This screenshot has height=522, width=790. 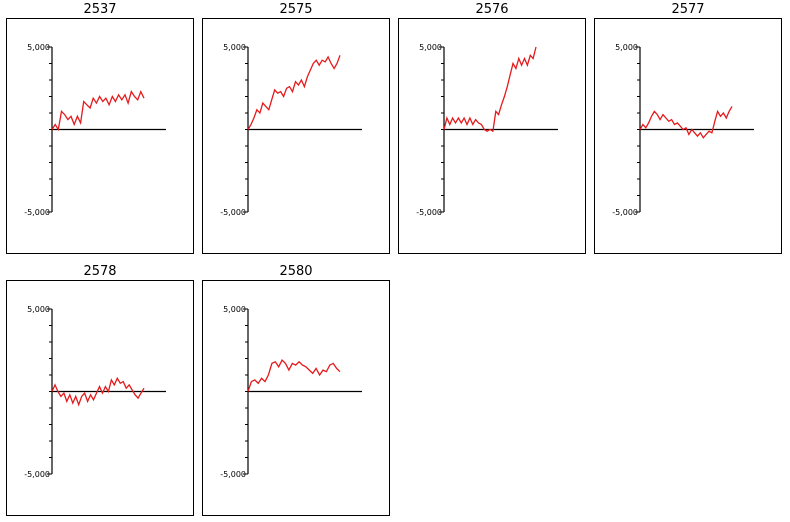 I want to click on chart-title: 2578, so click(x=99, y=271).